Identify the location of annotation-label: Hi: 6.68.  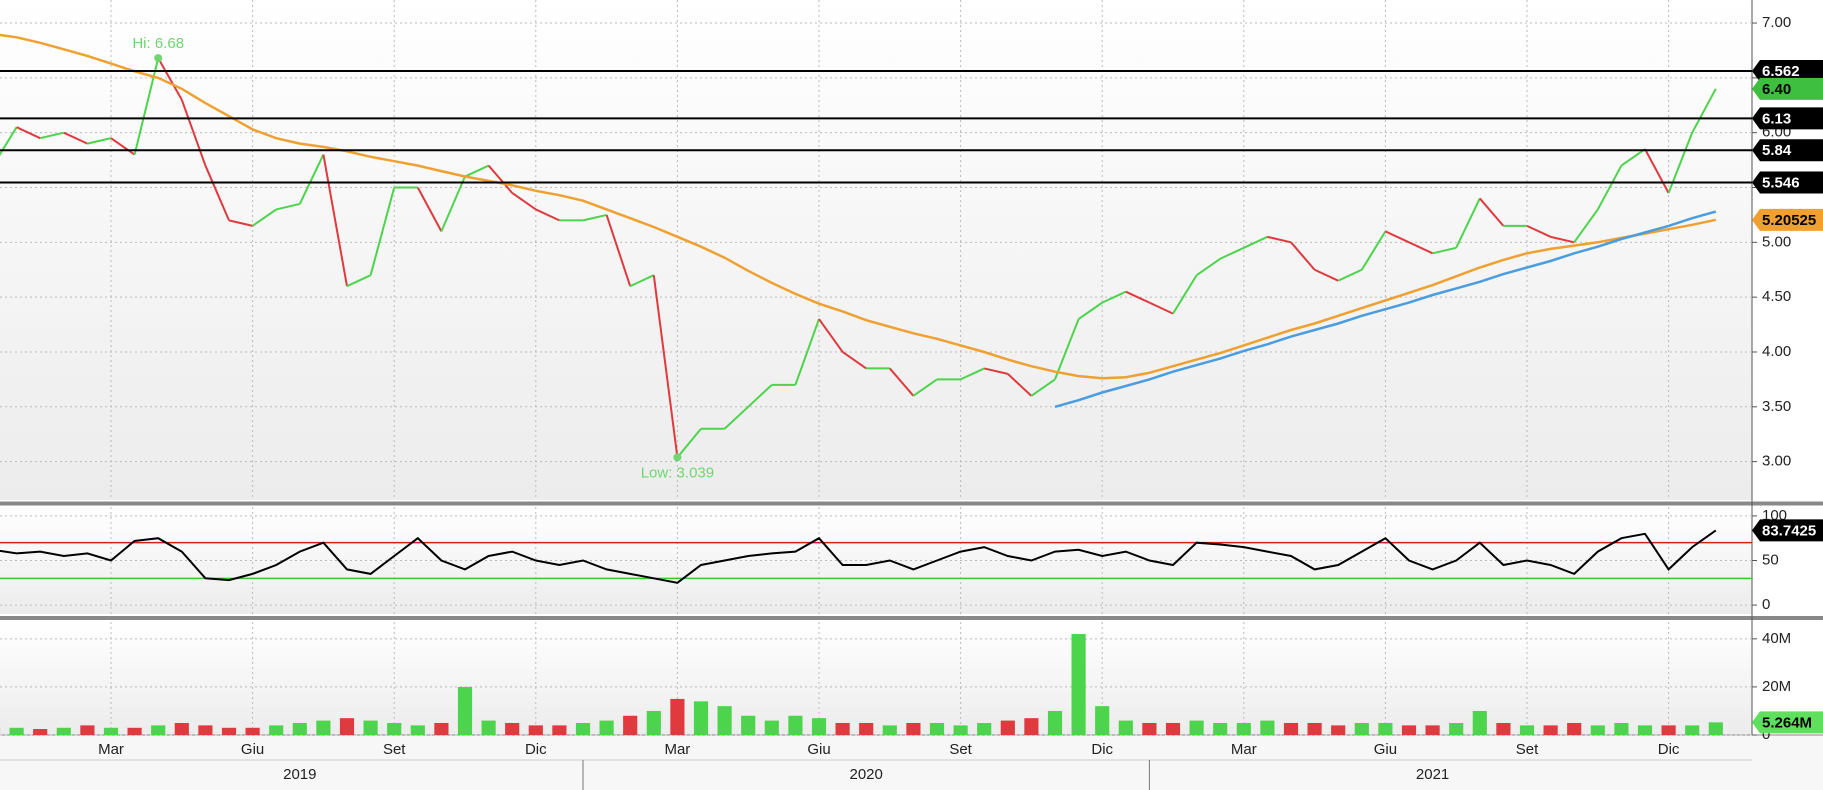
(158, 43).